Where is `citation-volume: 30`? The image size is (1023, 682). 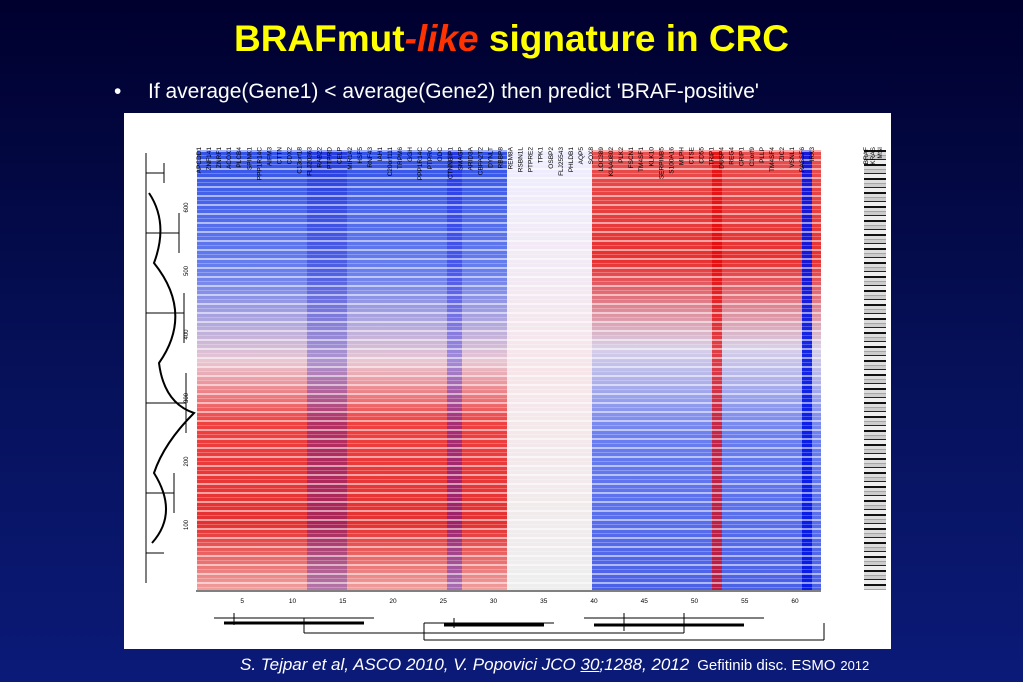 citation-volume: 30 is located at coordinates (590, 664).